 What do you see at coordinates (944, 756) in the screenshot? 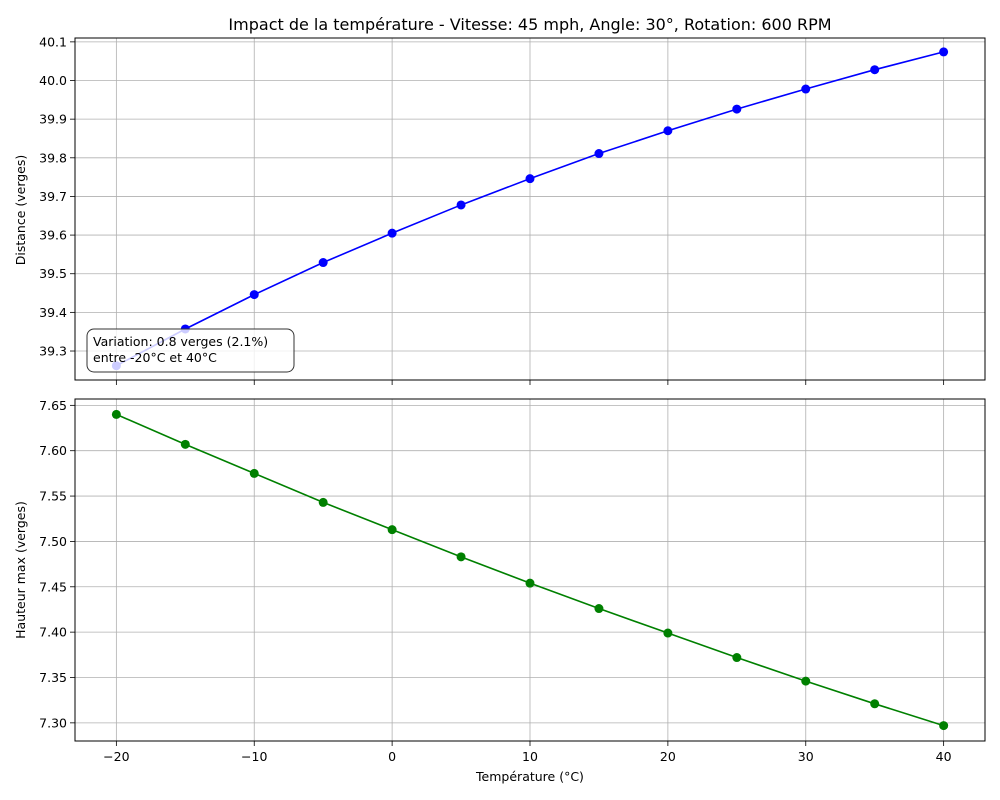
I see `x-tick-label: 40` at bounding box center [944, 756].